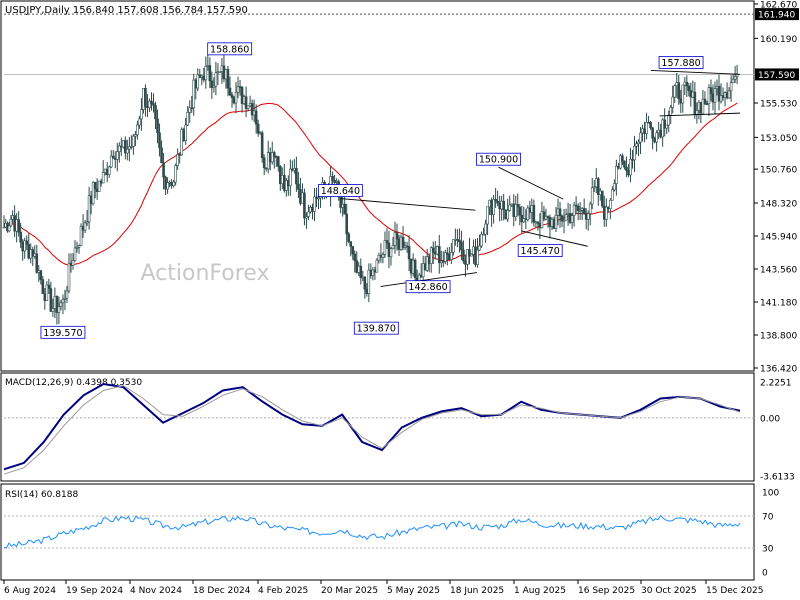  What do you see at coordinates (778, 237) in the screenshot?
I see `price-tick-label: 145.940` at bounding box center [778, 237].